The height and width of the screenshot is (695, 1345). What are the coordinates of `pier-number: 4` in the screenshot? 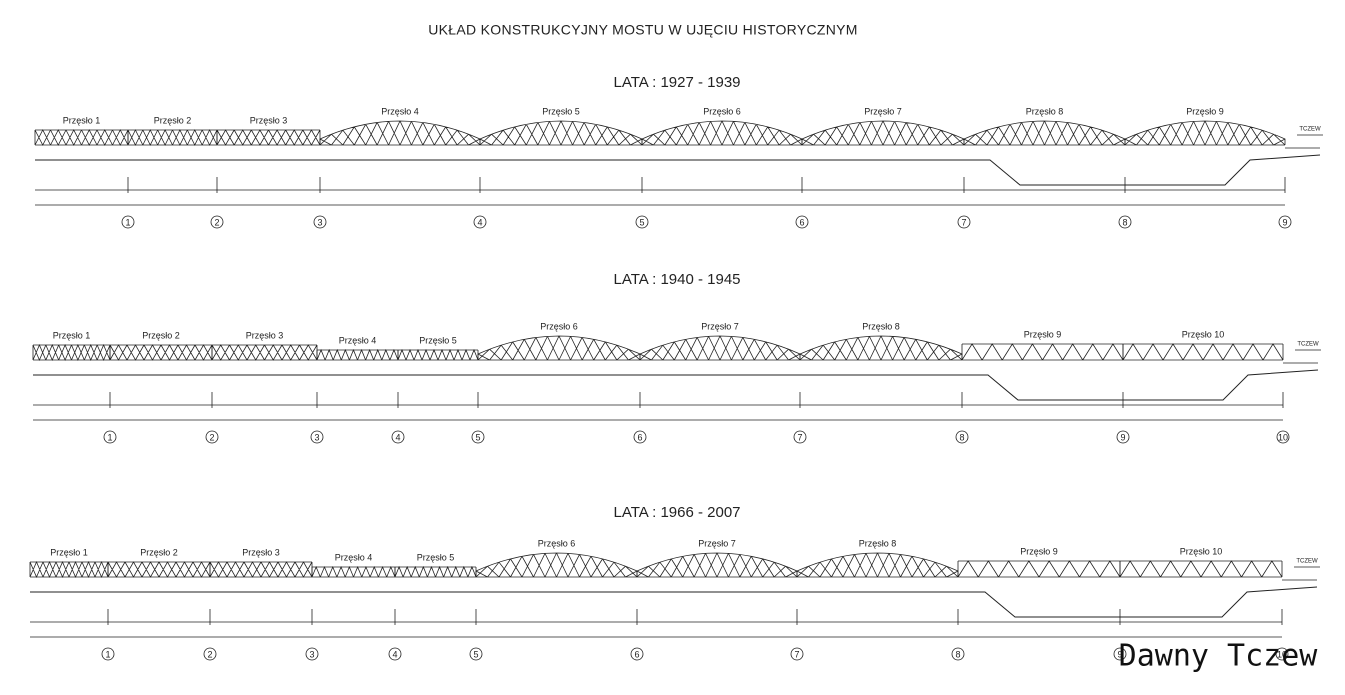 It's located at (394, 654).